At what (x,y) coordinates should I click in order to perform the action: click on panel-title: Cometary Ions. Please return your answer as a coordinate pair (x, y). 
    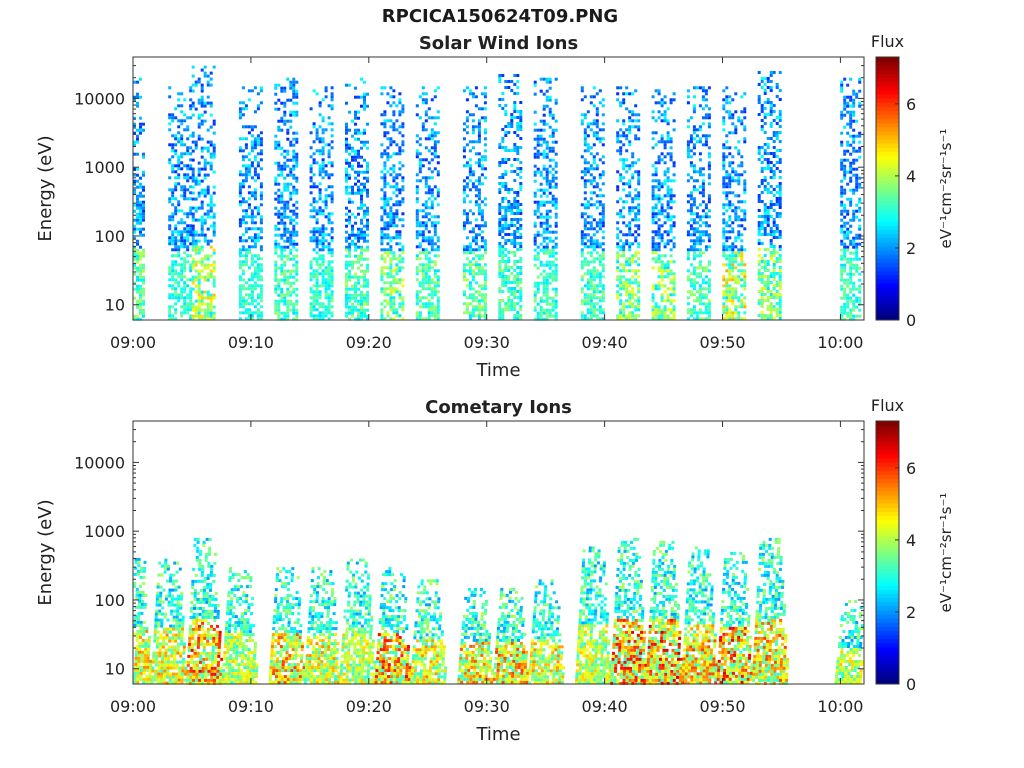
    Looking at the image, I should click on (498, 407).